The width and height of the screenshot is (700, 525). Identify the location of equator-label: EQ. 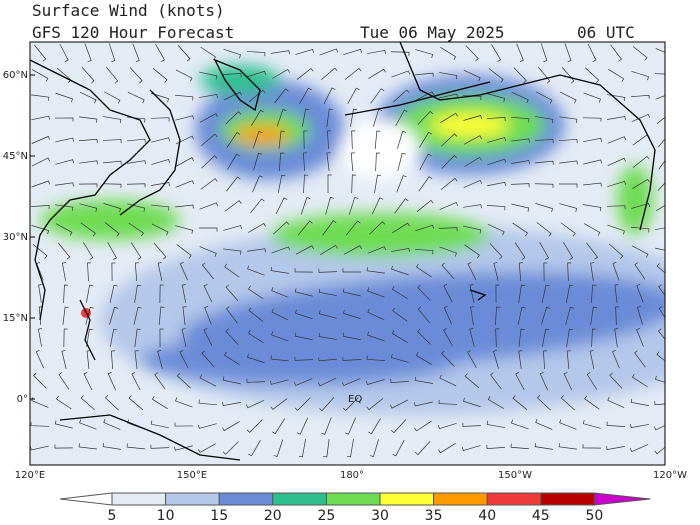
(355, 399).